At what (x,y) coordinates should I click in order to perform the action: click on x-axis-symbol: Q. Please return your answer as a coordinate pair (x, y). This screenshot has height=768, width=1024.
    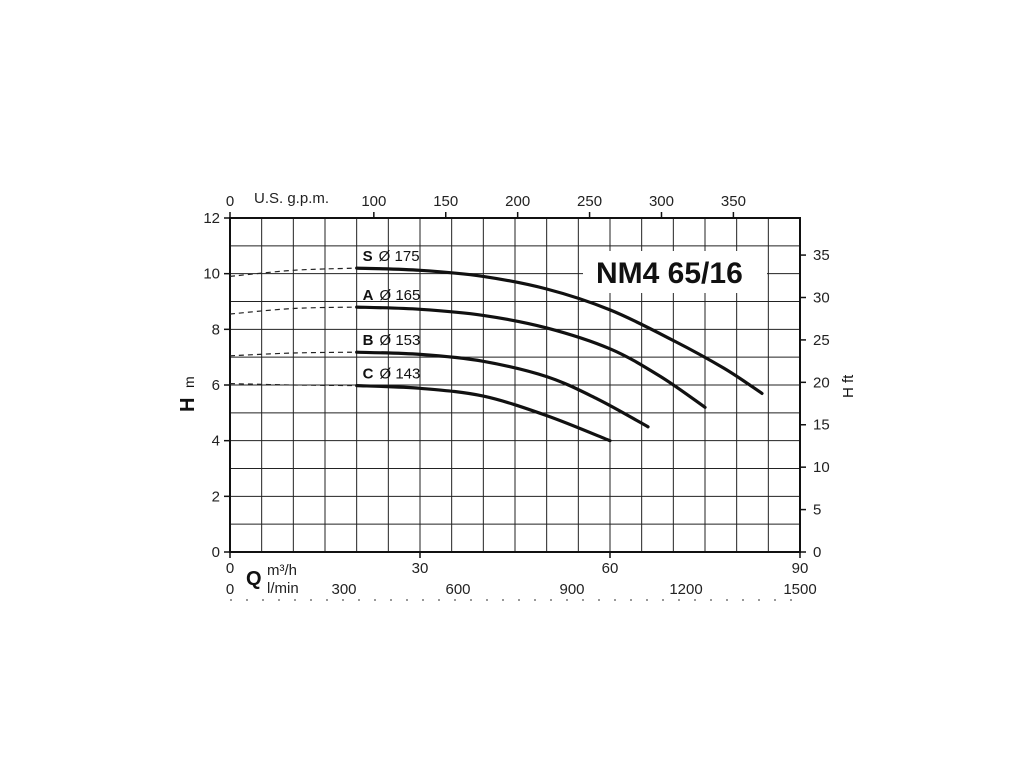
    Looking at the image, I should click on (254, 579).